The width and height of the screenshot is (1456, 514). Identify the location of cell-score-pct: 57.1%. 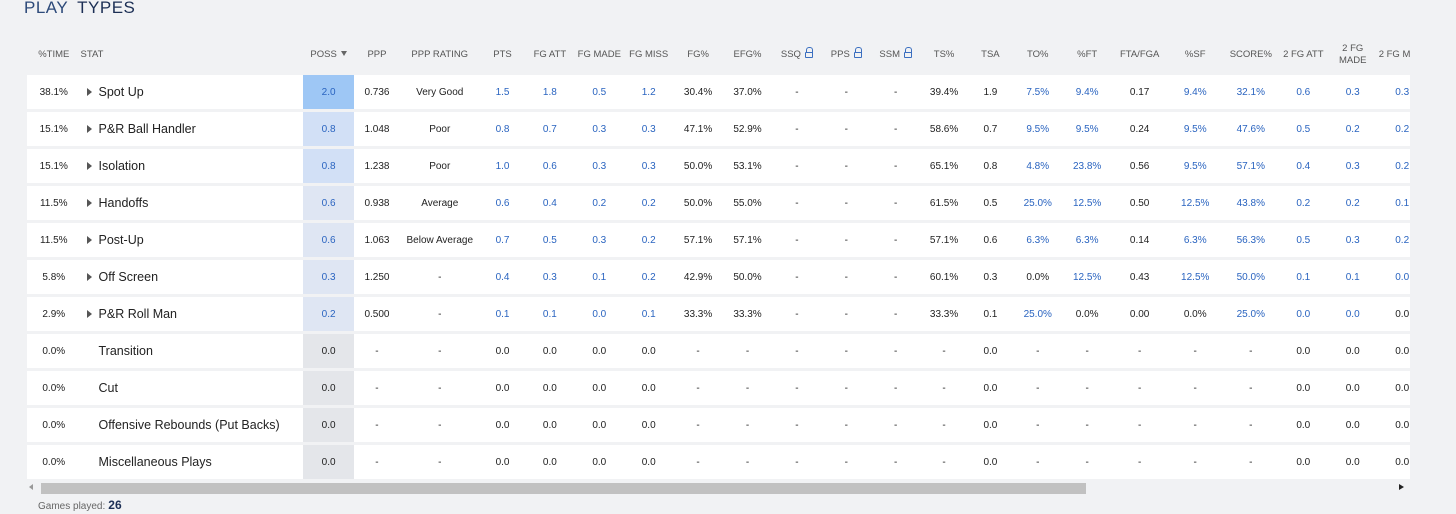
(1251, 166).